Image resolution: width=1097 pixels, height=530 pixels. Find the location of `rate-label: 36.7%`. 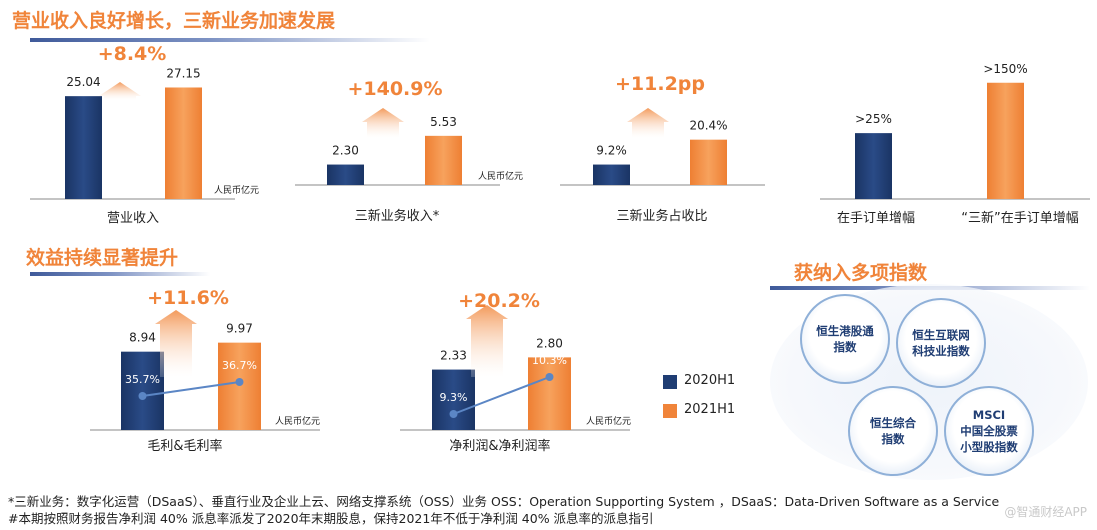

rate-label: 36.7% is located at coordinates (239, 365).